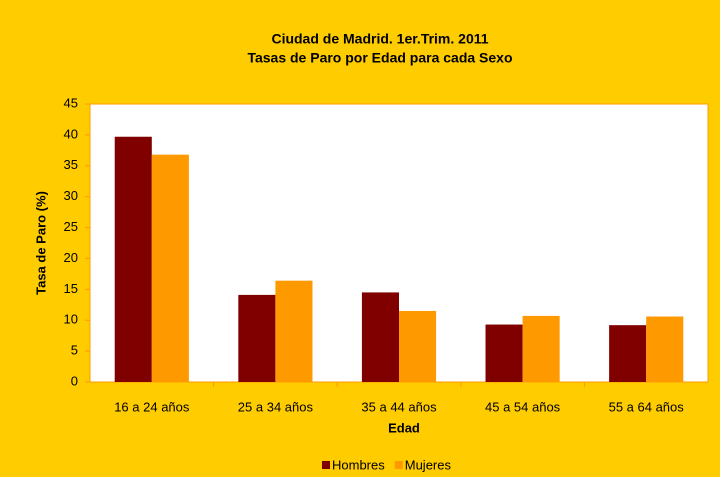  Describe the element at coordinates (74, 350) in the screenshot. I see `y-tick-label: 5` at that location.